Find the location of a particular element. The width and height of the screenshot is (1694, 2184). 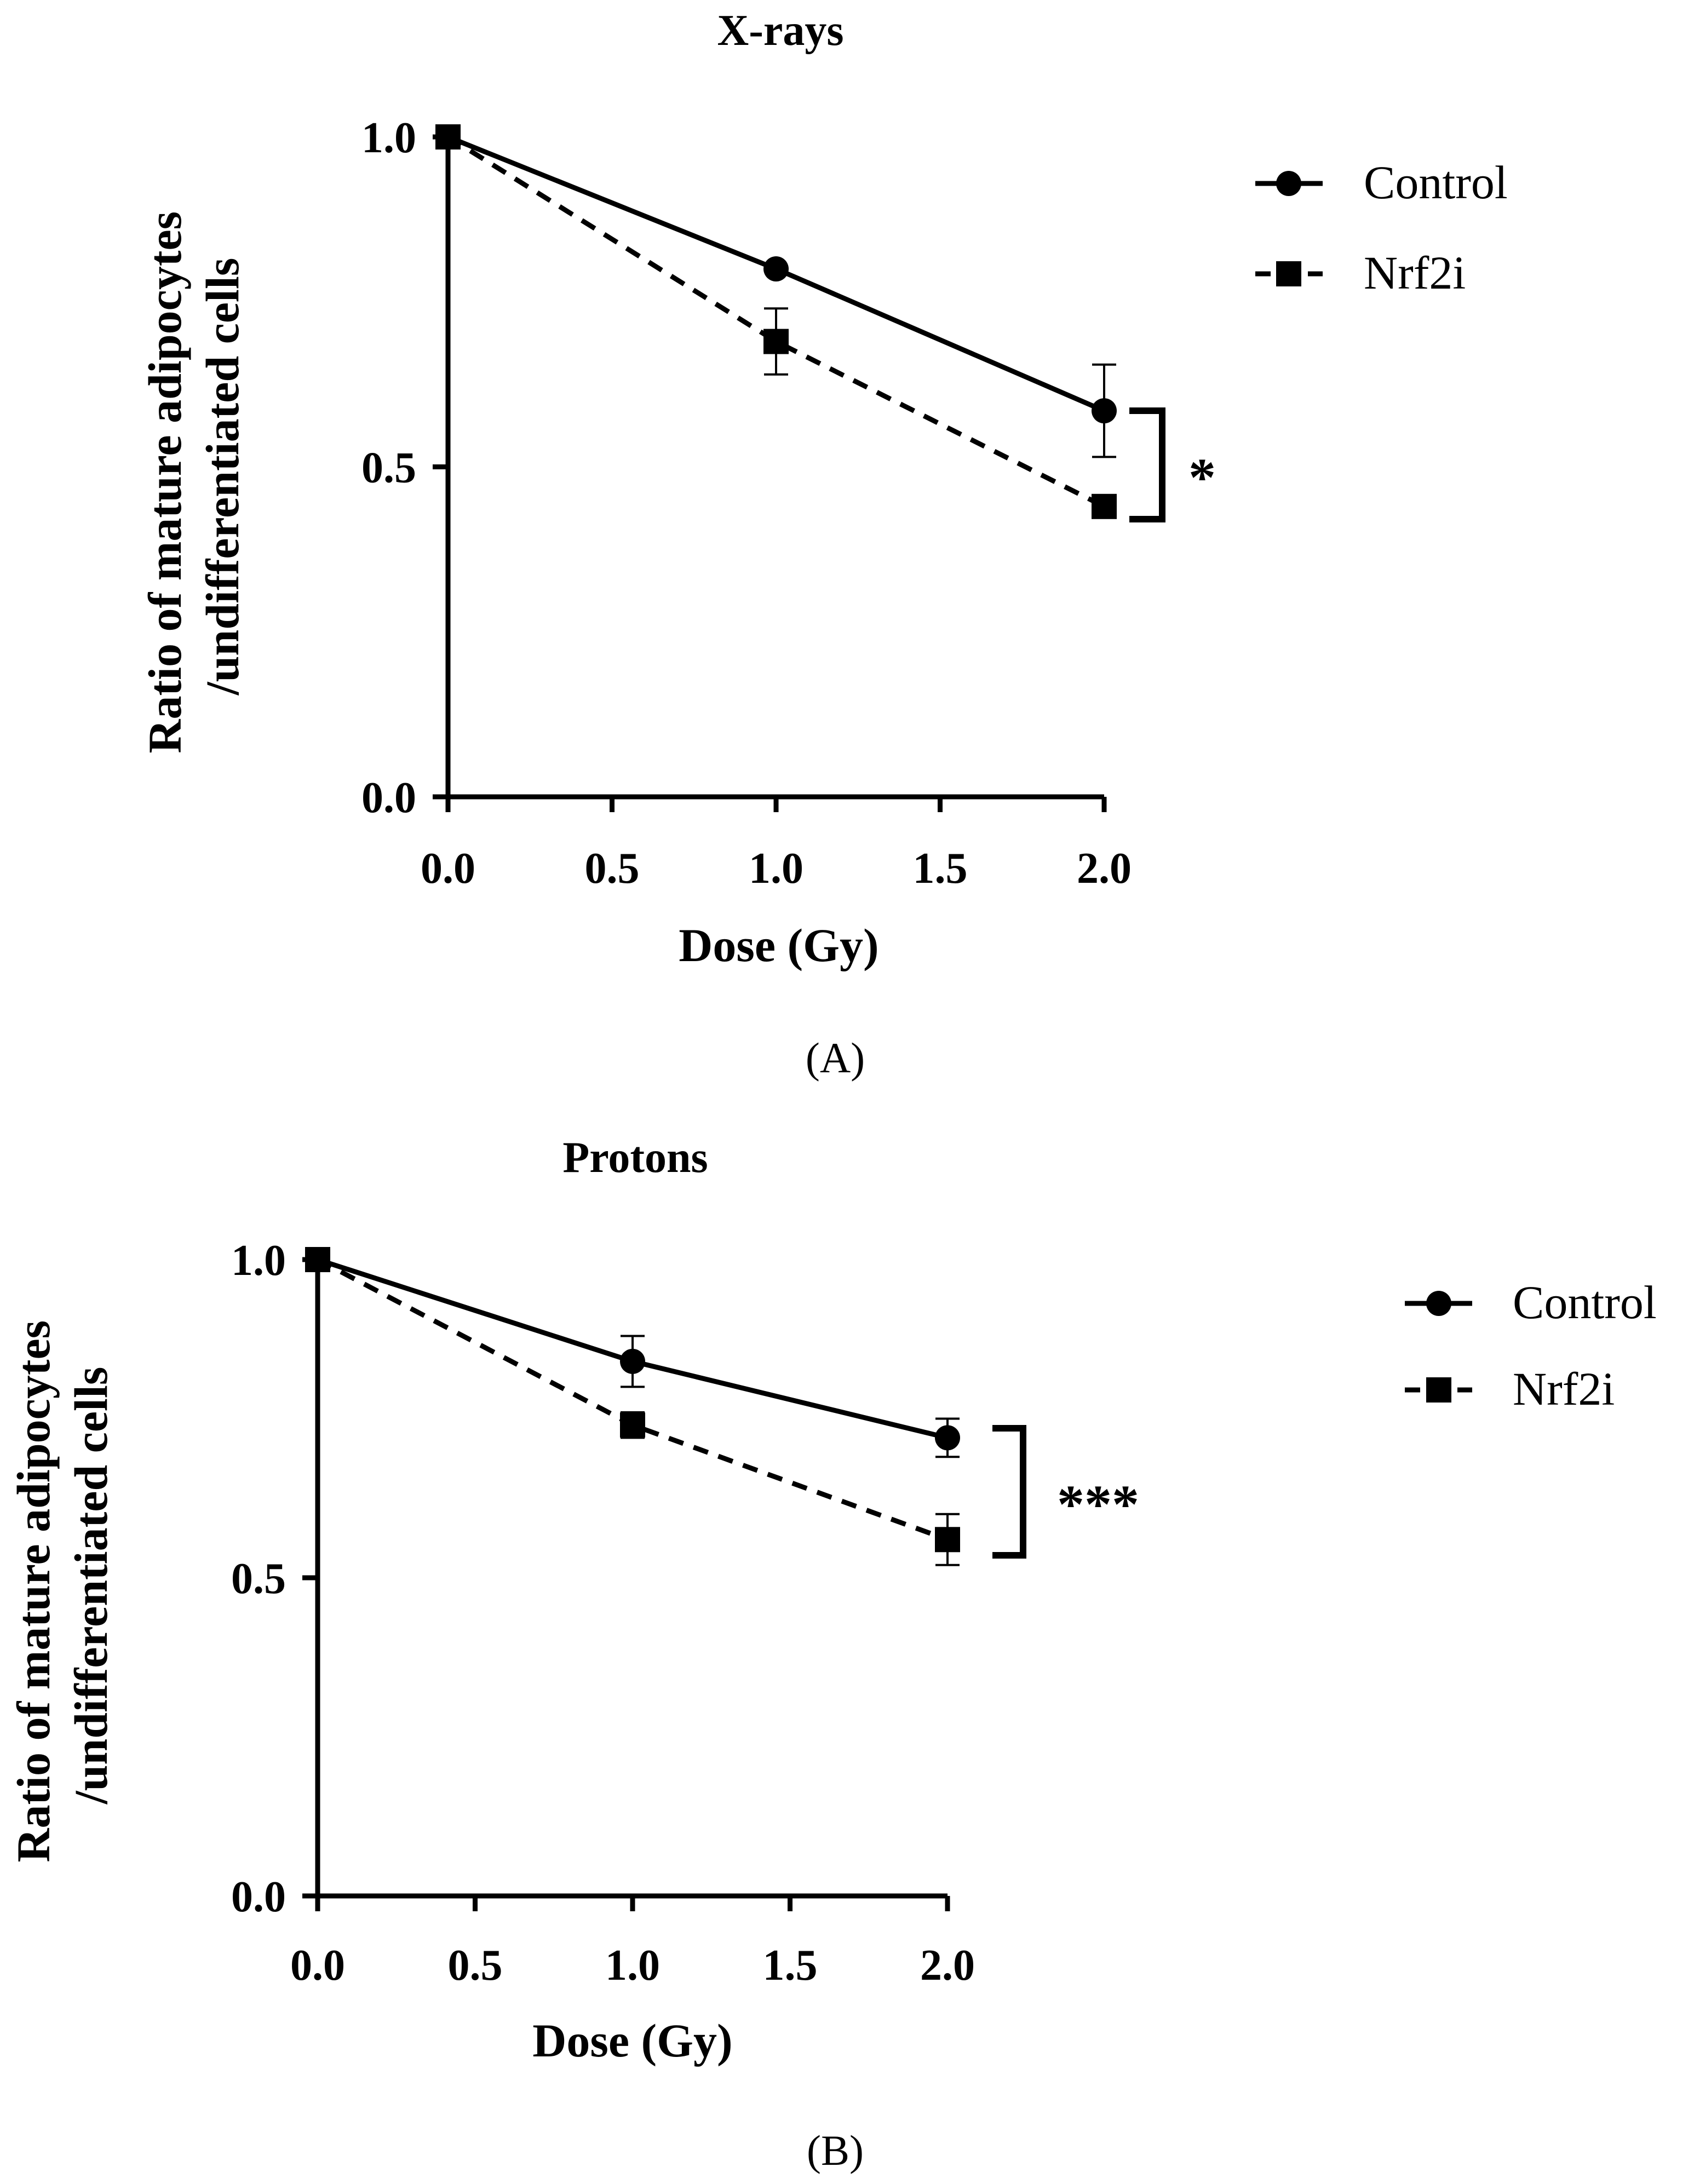

significance-label: * is located at coordinates (1202, 477).